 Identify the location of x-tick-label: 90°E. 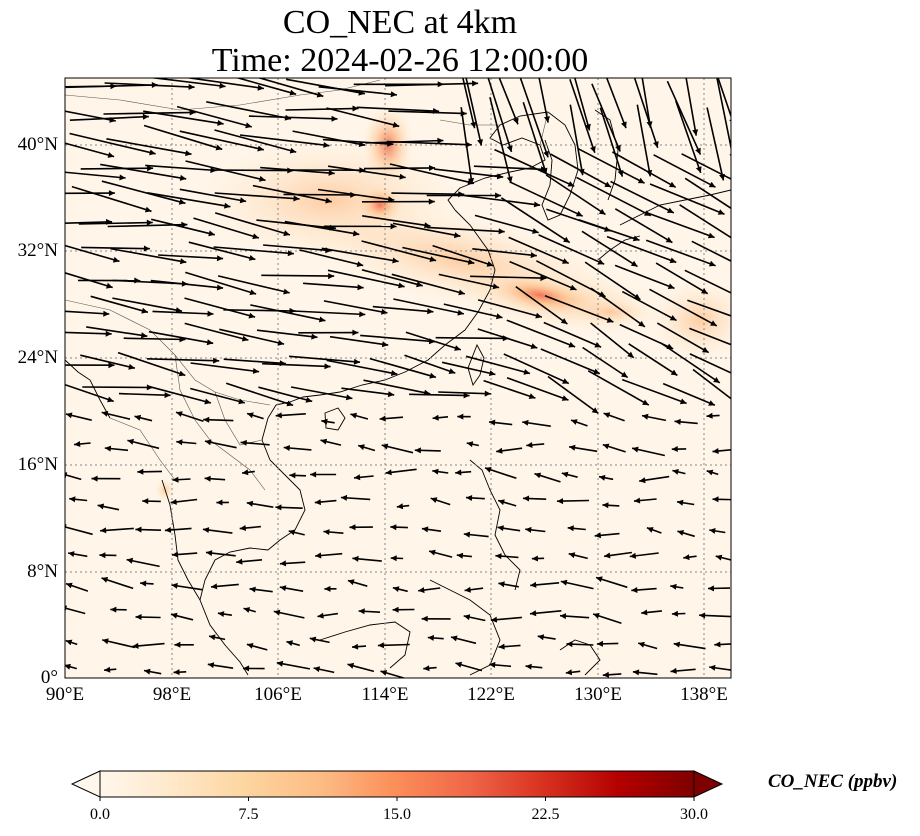
(65, 694).